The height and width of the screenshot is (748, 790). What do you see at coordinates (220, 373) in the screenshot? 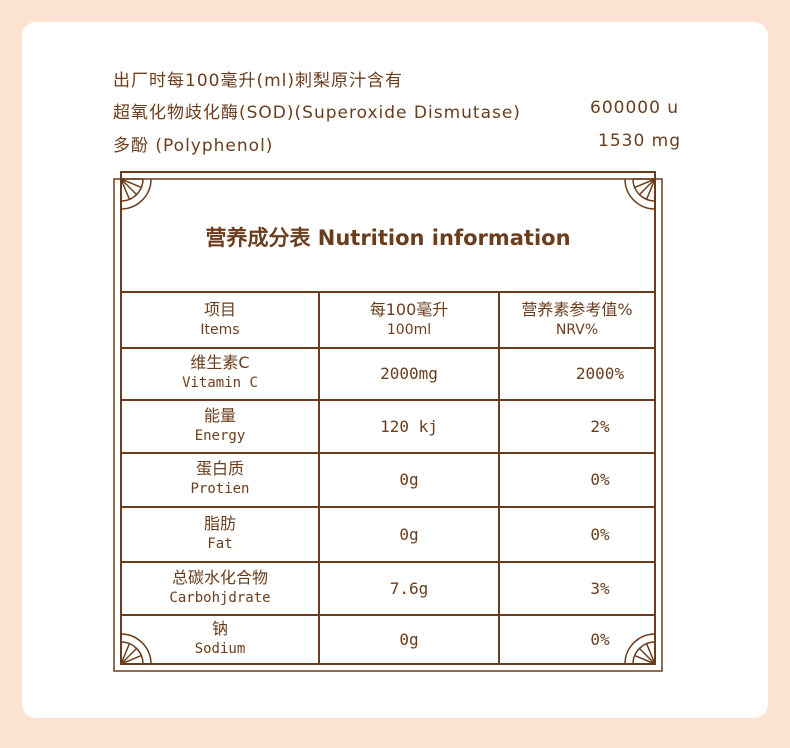
I see `nutrient-name: 维生素C Vitamin C` at bounding box center [220, 373].